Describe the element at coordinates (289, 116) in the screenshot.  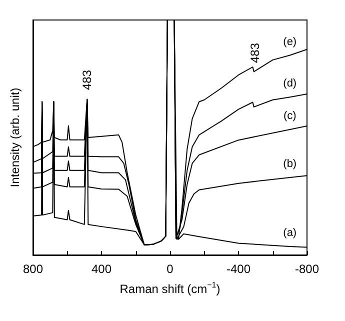
I see `series-label: (c)` at that location.